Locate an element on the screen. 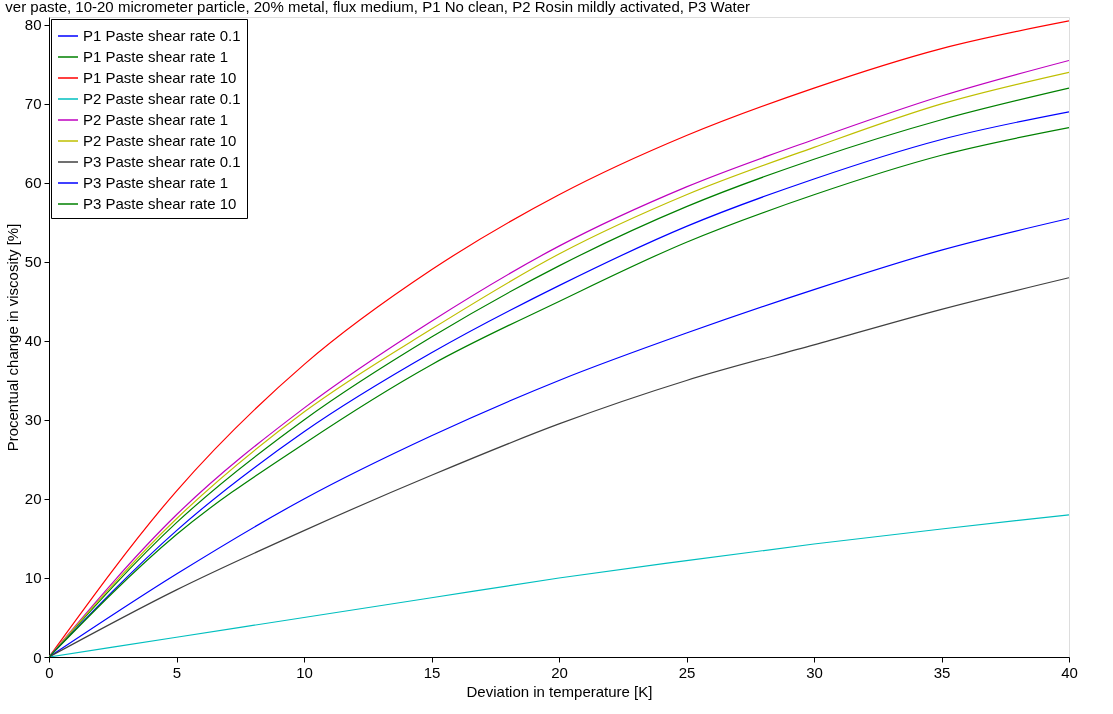  x-tick-label: 40 is located at coordinates (1069, 672).